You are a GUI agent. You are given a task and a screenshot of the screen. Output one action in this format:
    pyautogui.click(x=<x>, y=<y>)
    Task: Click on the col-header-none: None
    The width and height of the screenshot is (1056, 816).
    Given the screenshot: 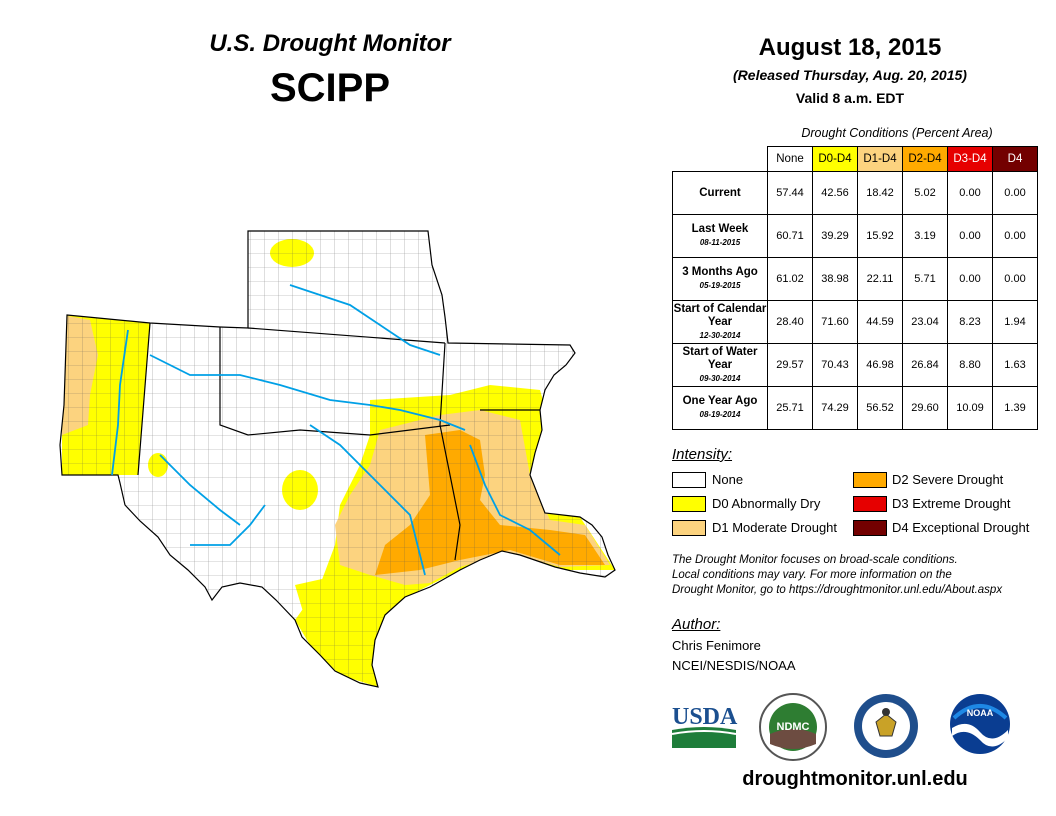 What is the action you would take?
    pyautogui.click(x=790, y=159)
    